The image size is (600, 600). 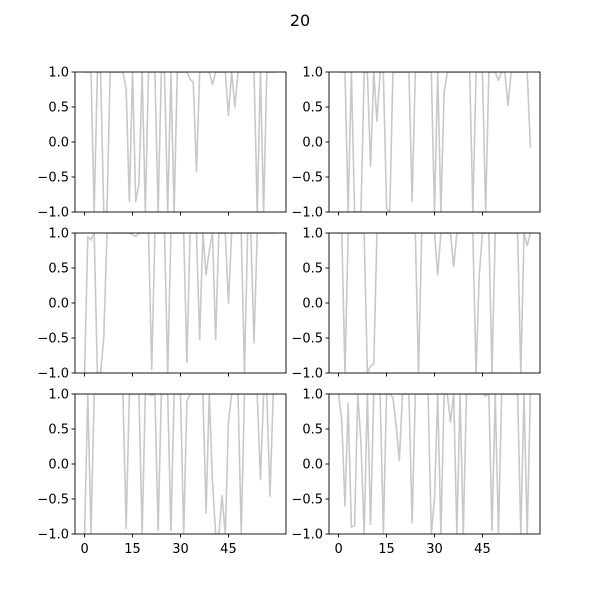 I want to click on subplot-2: −1.0 −0.5 0.0 0.5 1.0, so click(x=416, y=143).